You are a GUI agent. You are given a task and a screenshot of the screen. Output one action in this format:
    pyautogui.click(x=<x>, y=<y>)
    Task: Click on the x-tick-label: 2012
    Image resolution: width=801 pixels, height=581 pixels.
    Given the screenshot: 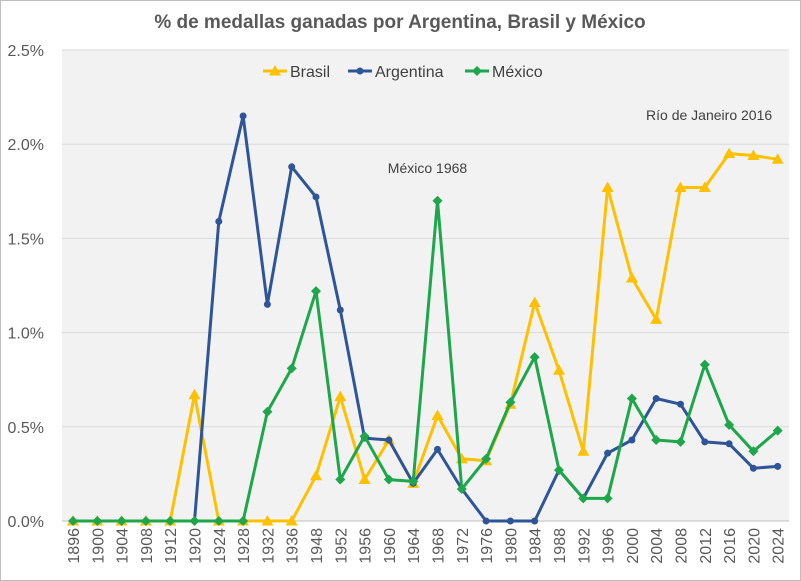 What is the action you would take?
    pyautogui.click(x=706, y=546)
    